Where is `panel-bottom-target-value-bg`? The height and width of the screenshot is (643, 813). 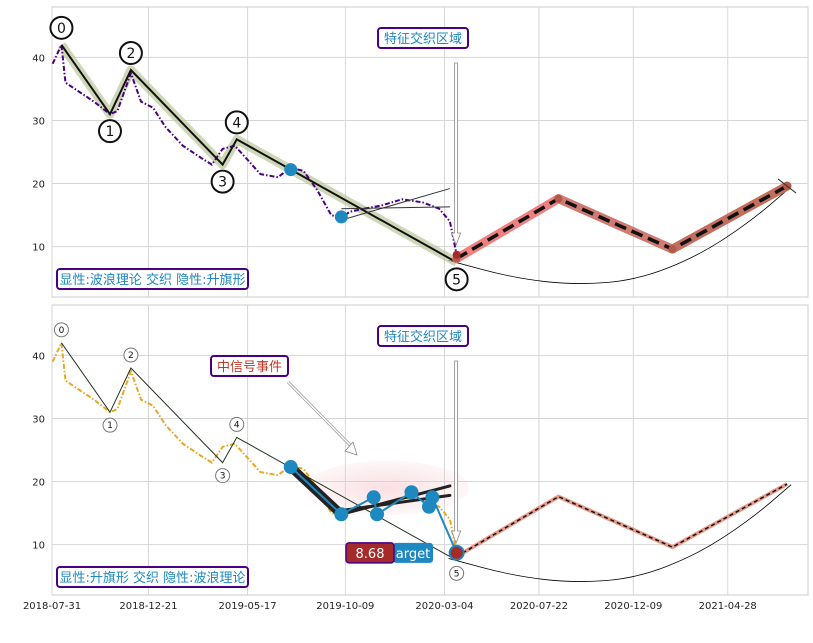 panel-bottom-target-value-bg is located at coordinates (370, 553).